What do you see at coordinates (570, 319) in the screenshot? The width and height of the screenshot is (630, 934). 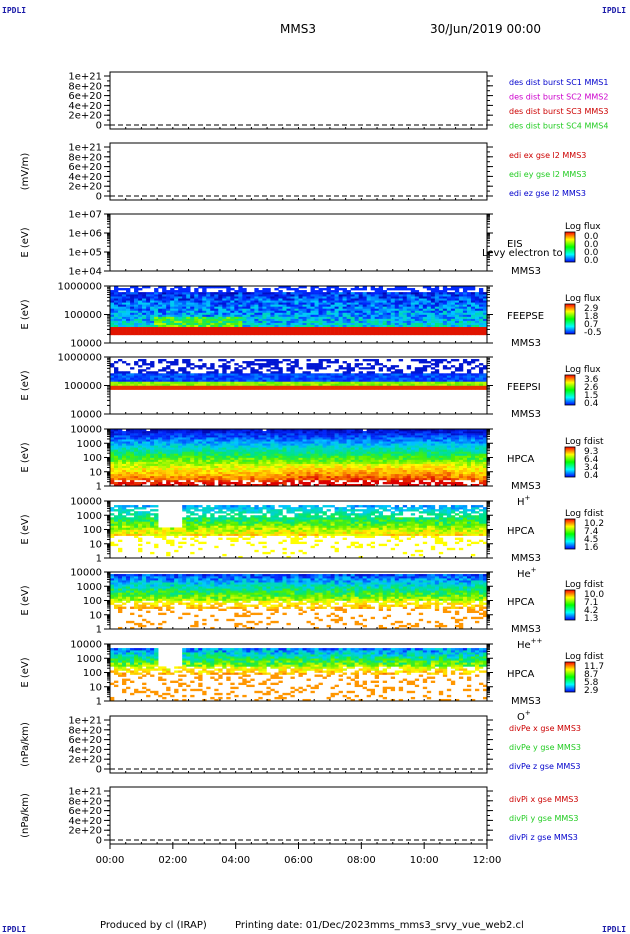 I see `colorbar` at bounding box center [570, 319].